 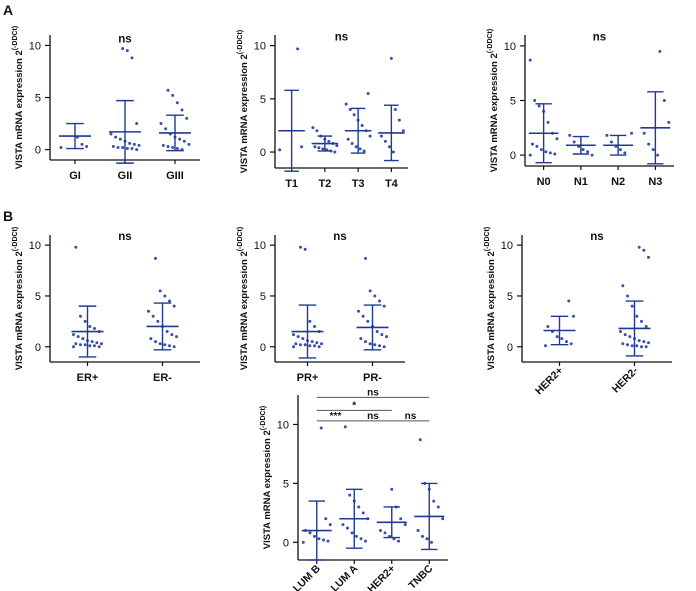 I want to click on comparison-label: ns, so click(x=373, y=416).